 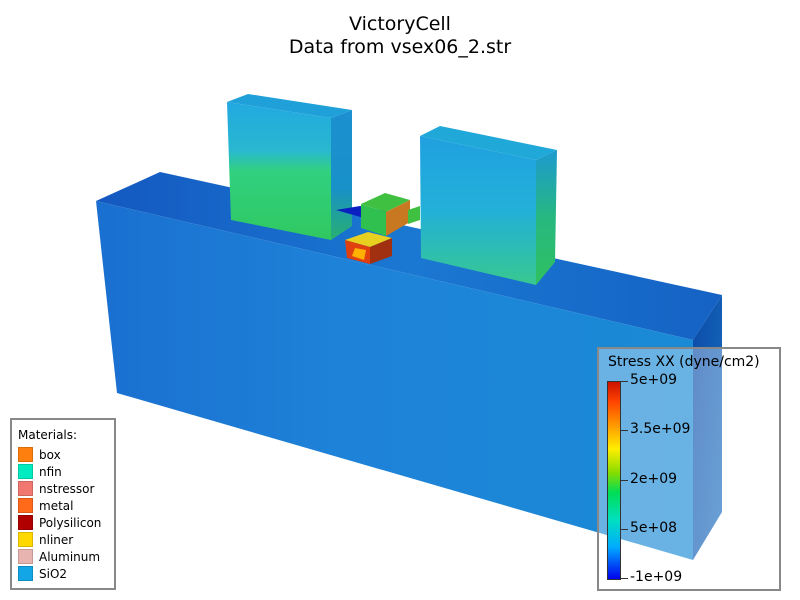 What do you see at coordinates (56, 505) in the screenshot?
I see `legend-label: metal` at bounding box center [56, 505].